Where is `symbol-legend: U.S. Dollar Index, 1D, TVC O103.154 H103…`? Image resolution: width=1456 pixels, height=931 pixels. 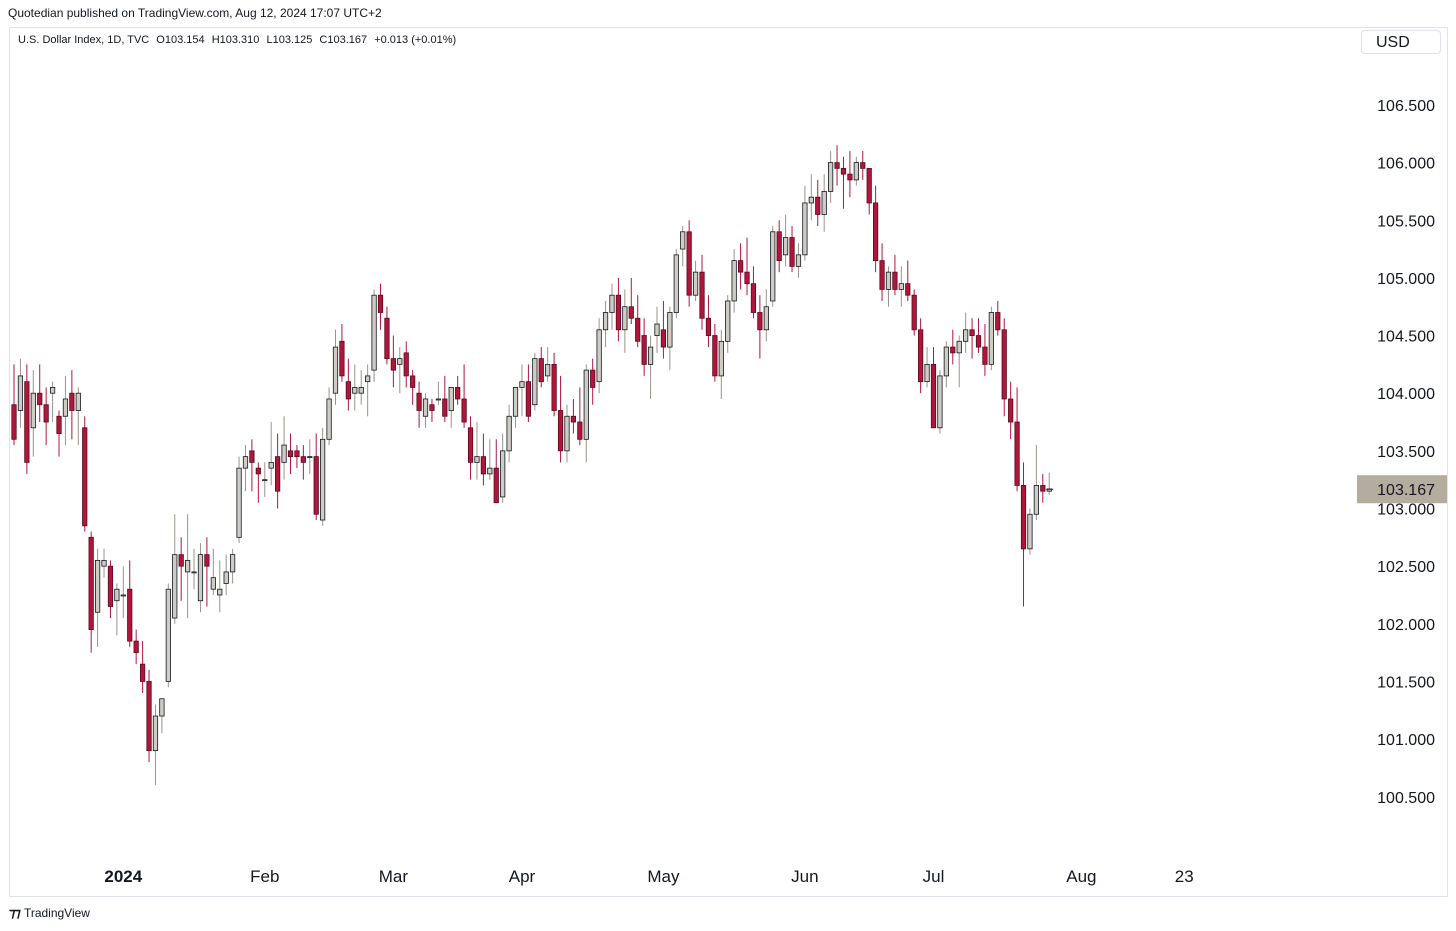 symbol-legend: U.S. Dollar Index, 1D, TVC O103.154 H103… is located at coordinates (239, 40).